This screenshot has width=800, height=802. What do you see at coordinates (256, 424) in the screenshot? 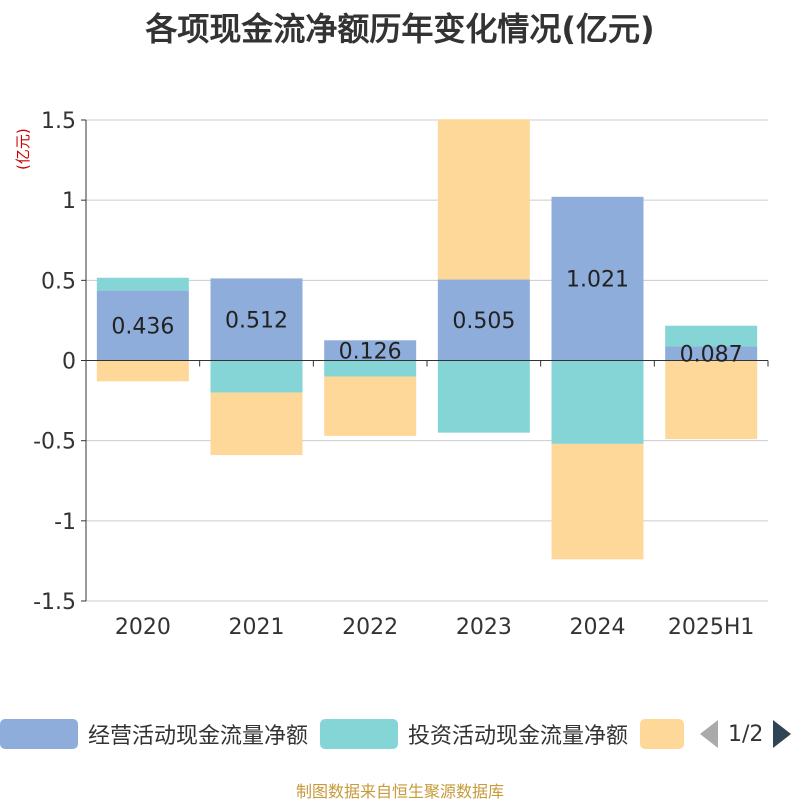
I see `bar-financing-2021` at bounding box center [256, 424].